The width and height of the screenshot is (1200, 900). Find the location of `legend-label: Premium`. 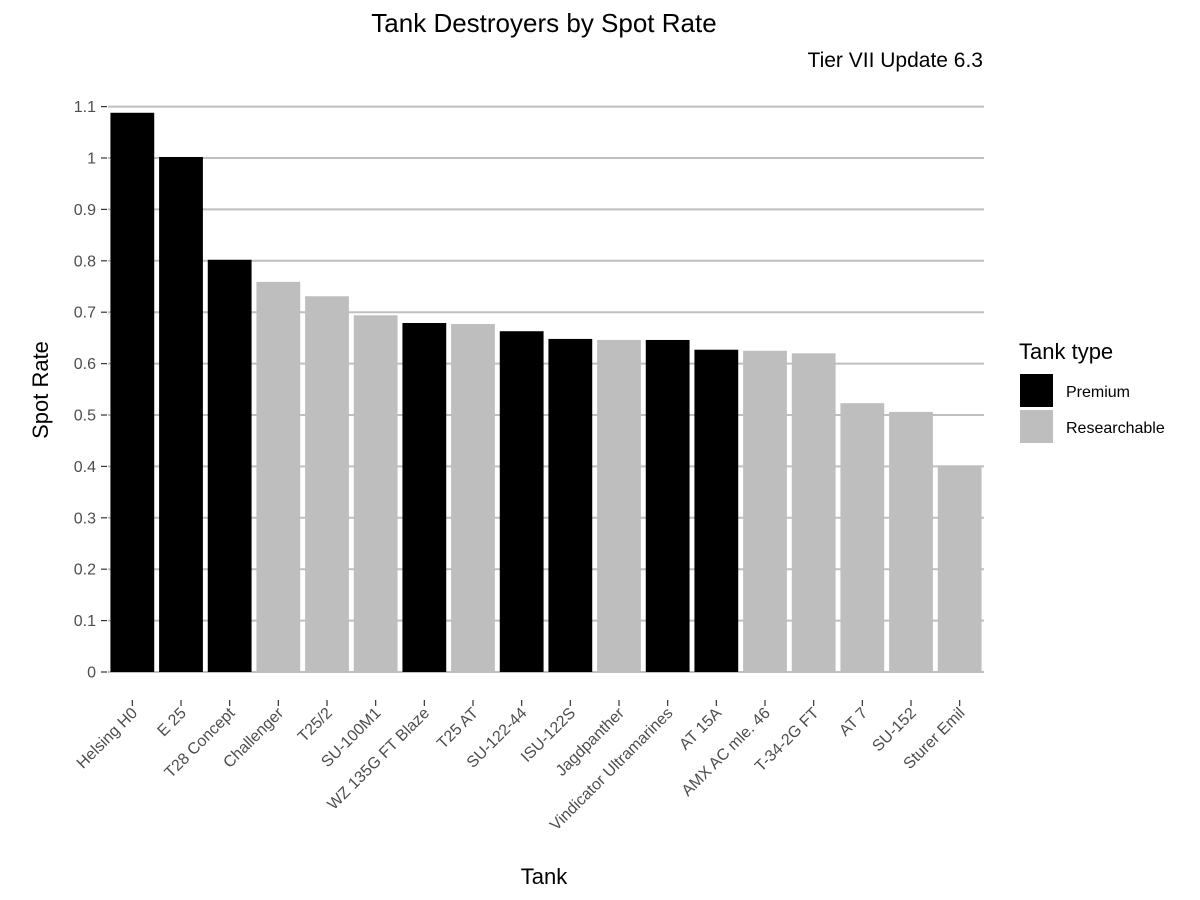

legend-label: Premium is located at coordinates (1098, 392).